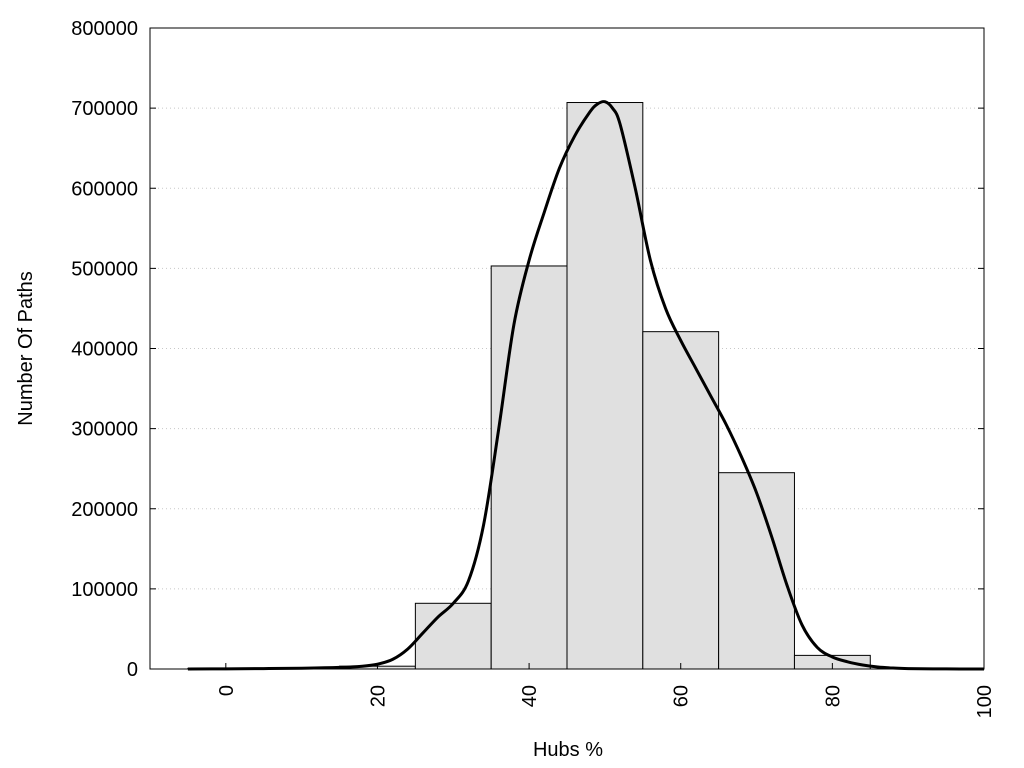 The image size is (1024, 768). Describe the element at coordinates (104, 109) in the screenshot. I see `y-tick-label: 700000` at that location.